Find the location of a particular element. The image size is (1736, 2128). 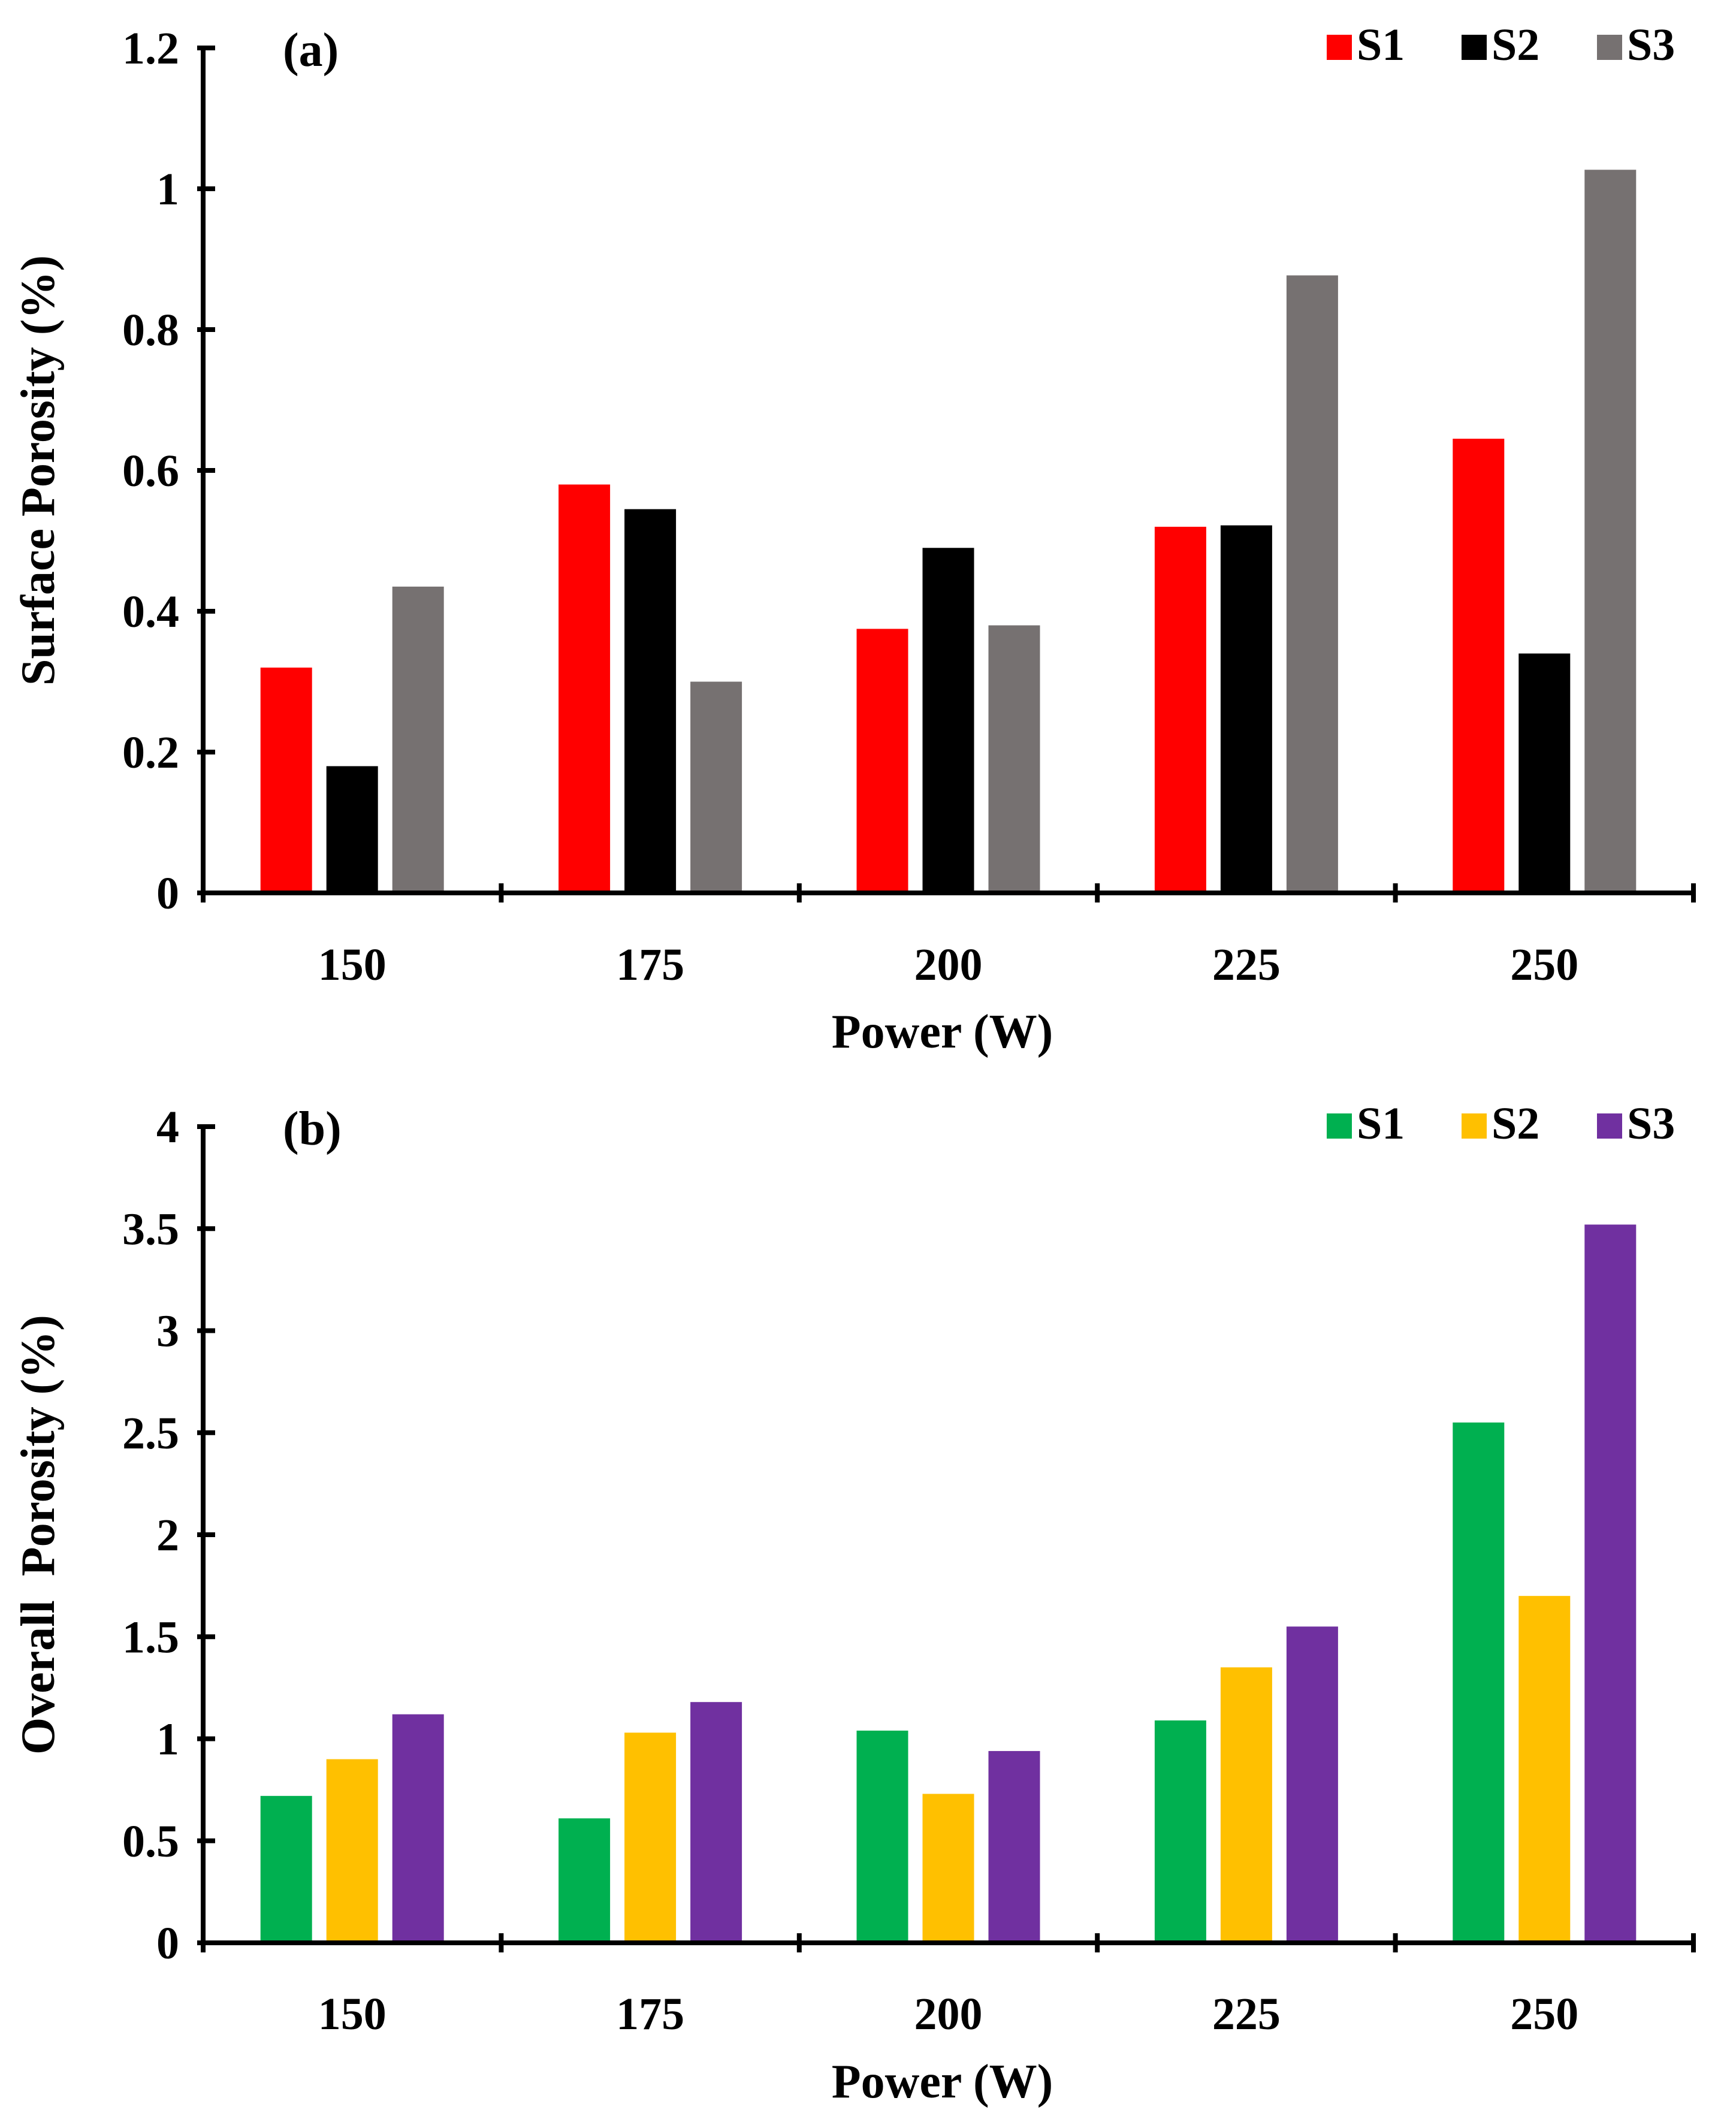

panel-b-y-tick-label: 4 is located at coordinates (167, 1127).